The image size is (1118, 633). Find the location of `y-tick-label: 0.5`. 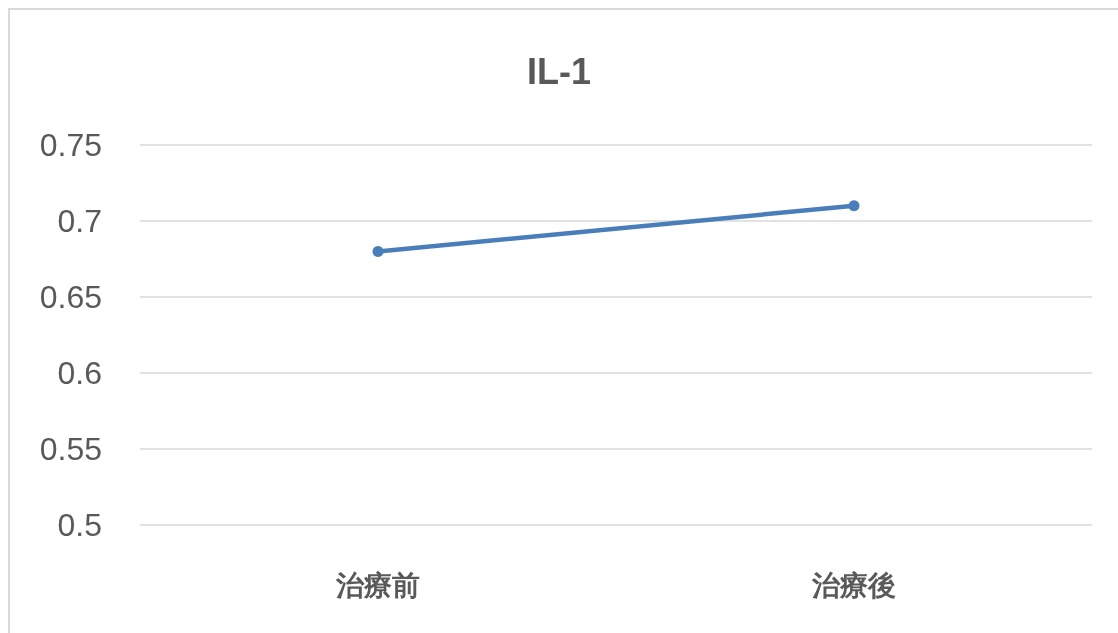

y-tick-label: 0.5 is located at coordinates (79, 525).